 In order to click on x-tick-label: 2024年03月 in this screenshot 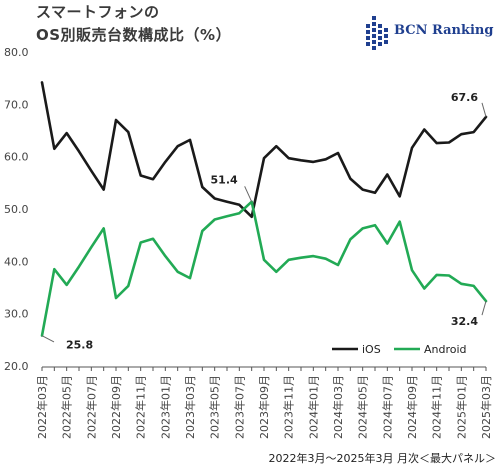, I will do `click(338, 407)`.